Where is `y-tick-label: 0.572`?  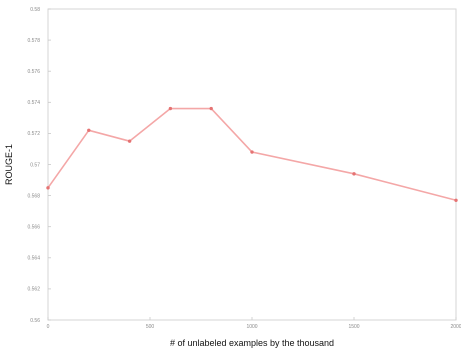
y-tick-label: 0.572 is located at coordinates (33, 134).